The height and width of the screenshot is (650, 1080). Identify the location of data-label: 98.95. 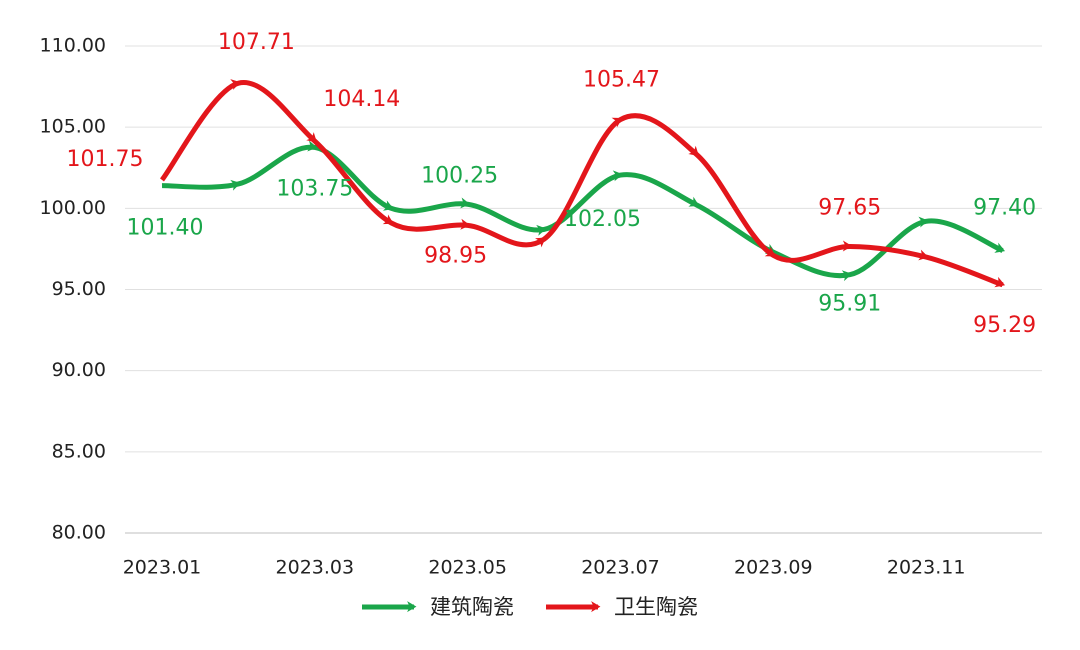
(455, 255).